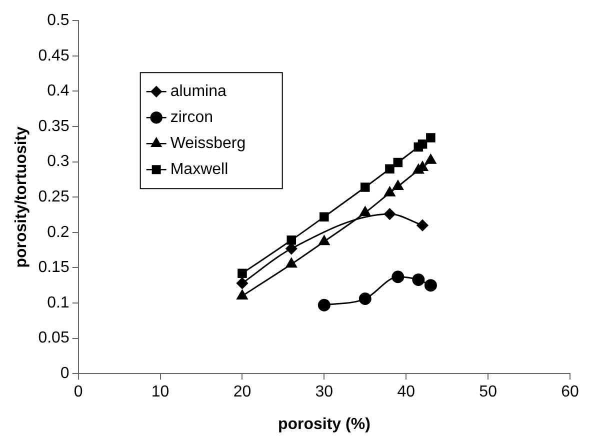 The height and width of the screenshot is (446, 598). Describe the element at coordinates (58, 161) in the screenshot. I see `y-tick-label: 0.3` at that location.